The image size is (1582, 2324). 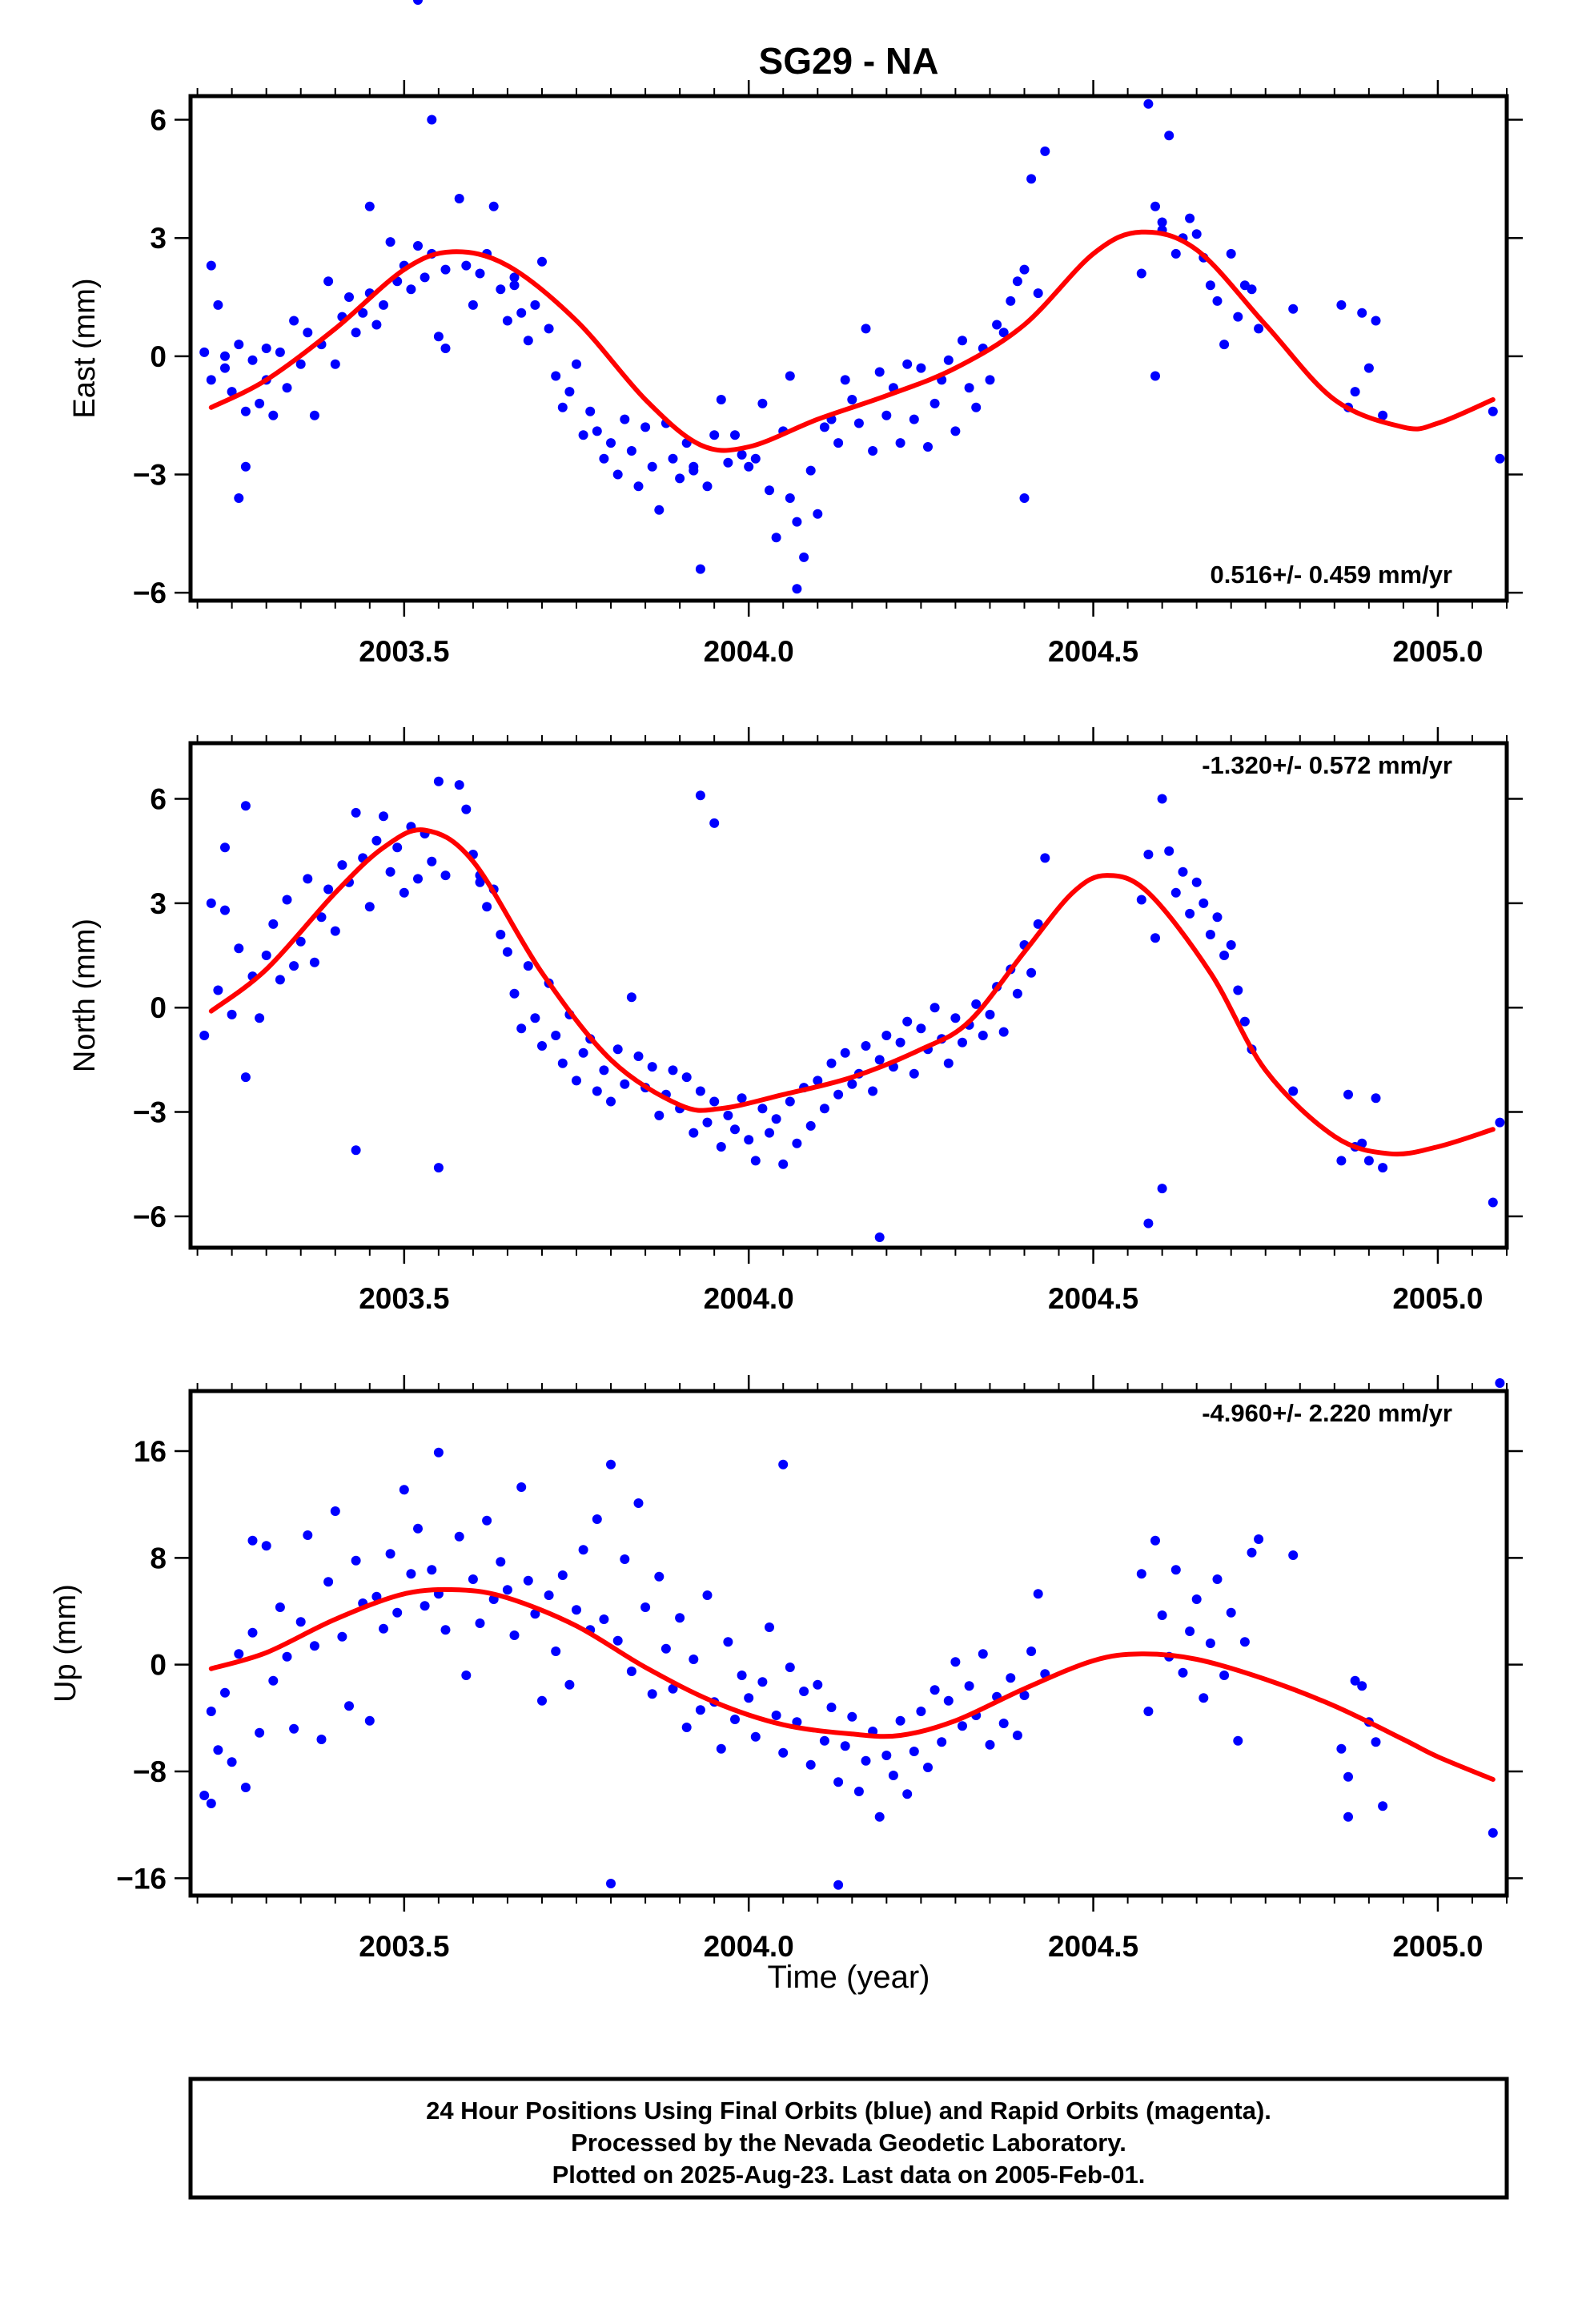 What do you see at coordinates (150, 1112) in the screenshot?
I see `north-y-tick-label: −3` at bounding box center [150, 1112].